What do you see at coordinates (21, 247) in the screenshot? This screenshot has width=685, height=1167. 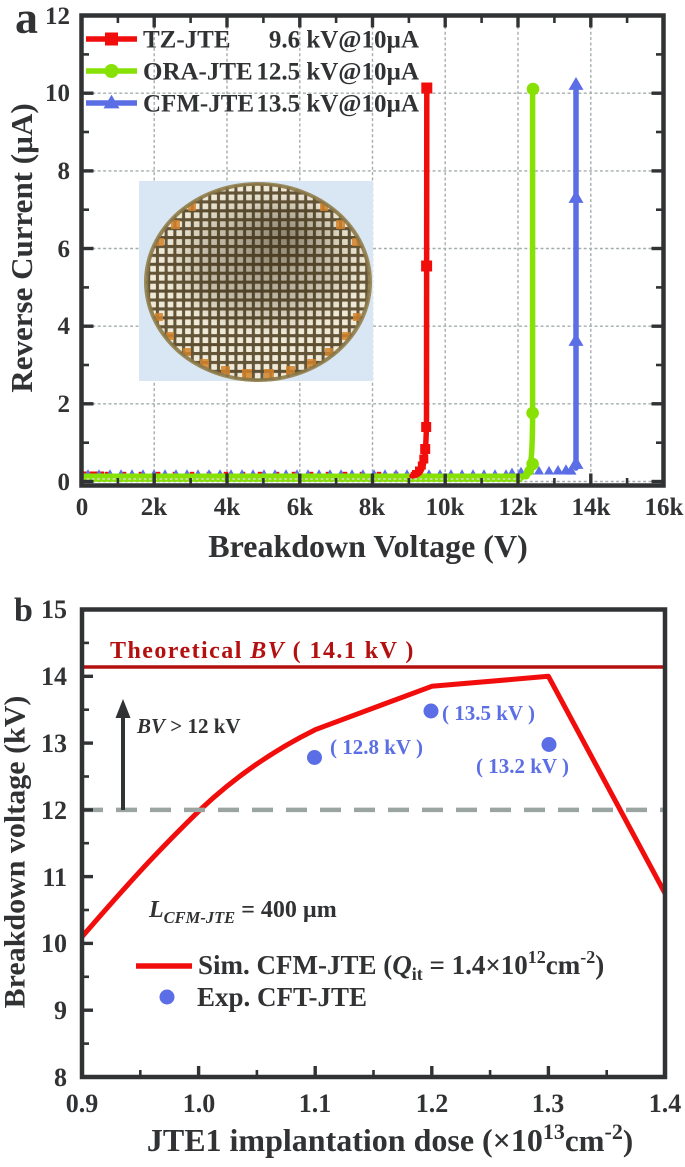 I see `svg-text: Reverse Current (µA)` at bounding box center [21, 247].